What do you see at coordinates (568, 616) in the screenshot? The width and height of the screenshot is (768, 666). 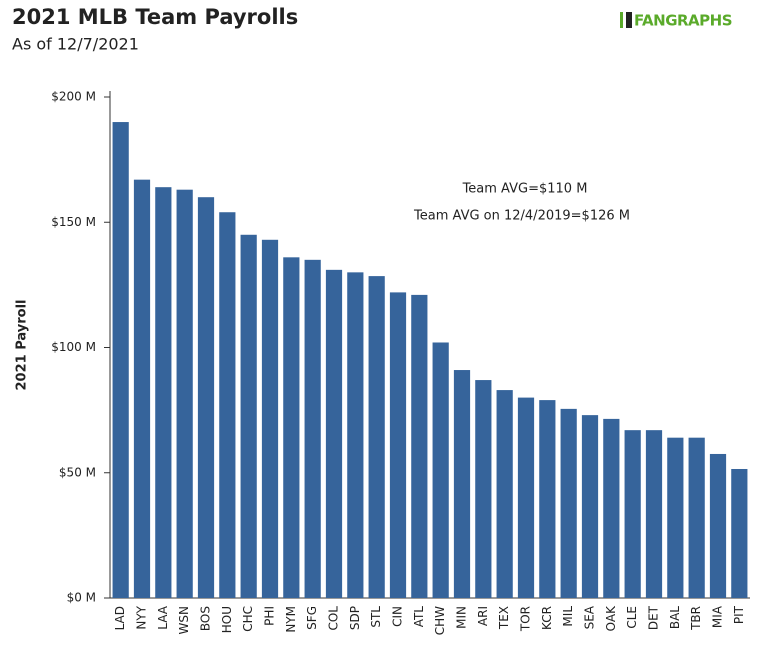 I see `x-tick-label: MIL` at bounding box center [568, 616].